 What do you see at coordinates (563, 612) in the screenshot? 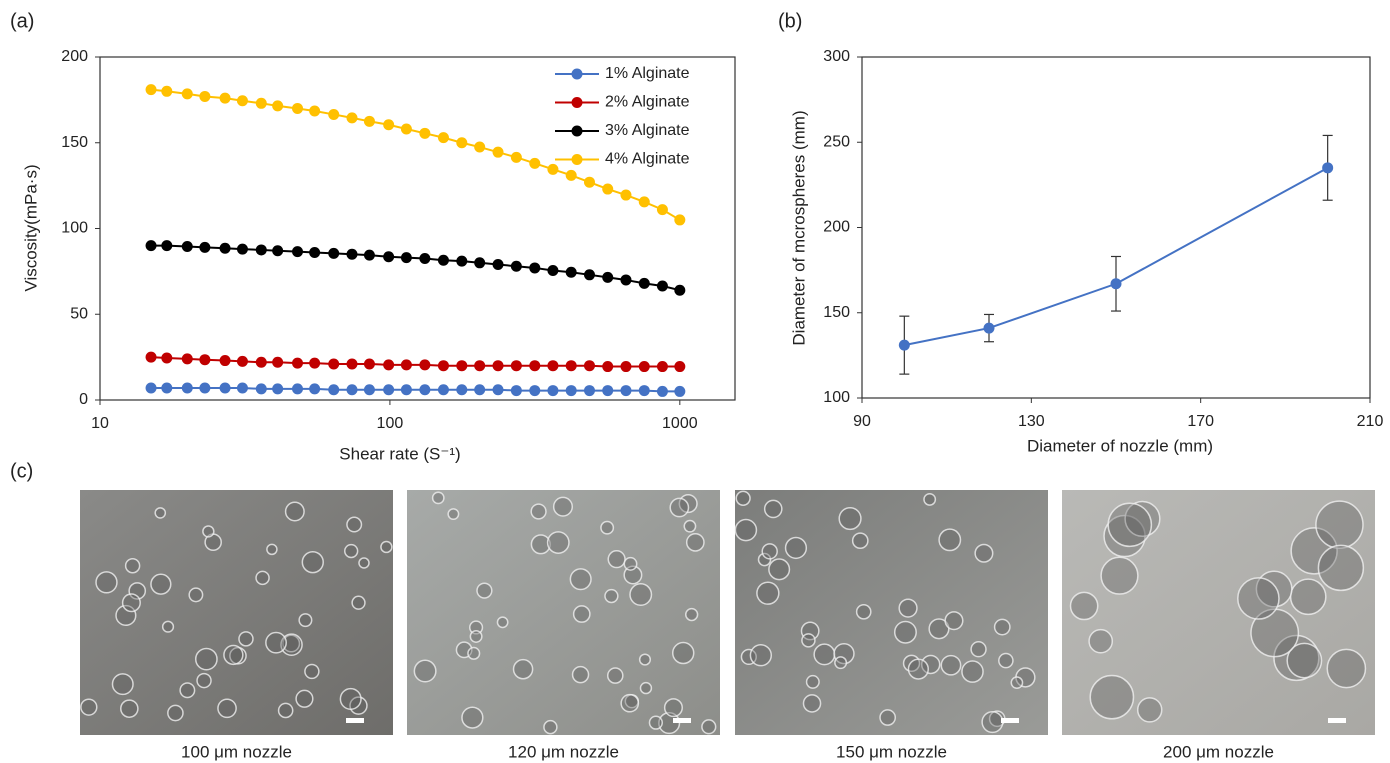
I see `micrograph-bg` at bounding box center [563, 612].